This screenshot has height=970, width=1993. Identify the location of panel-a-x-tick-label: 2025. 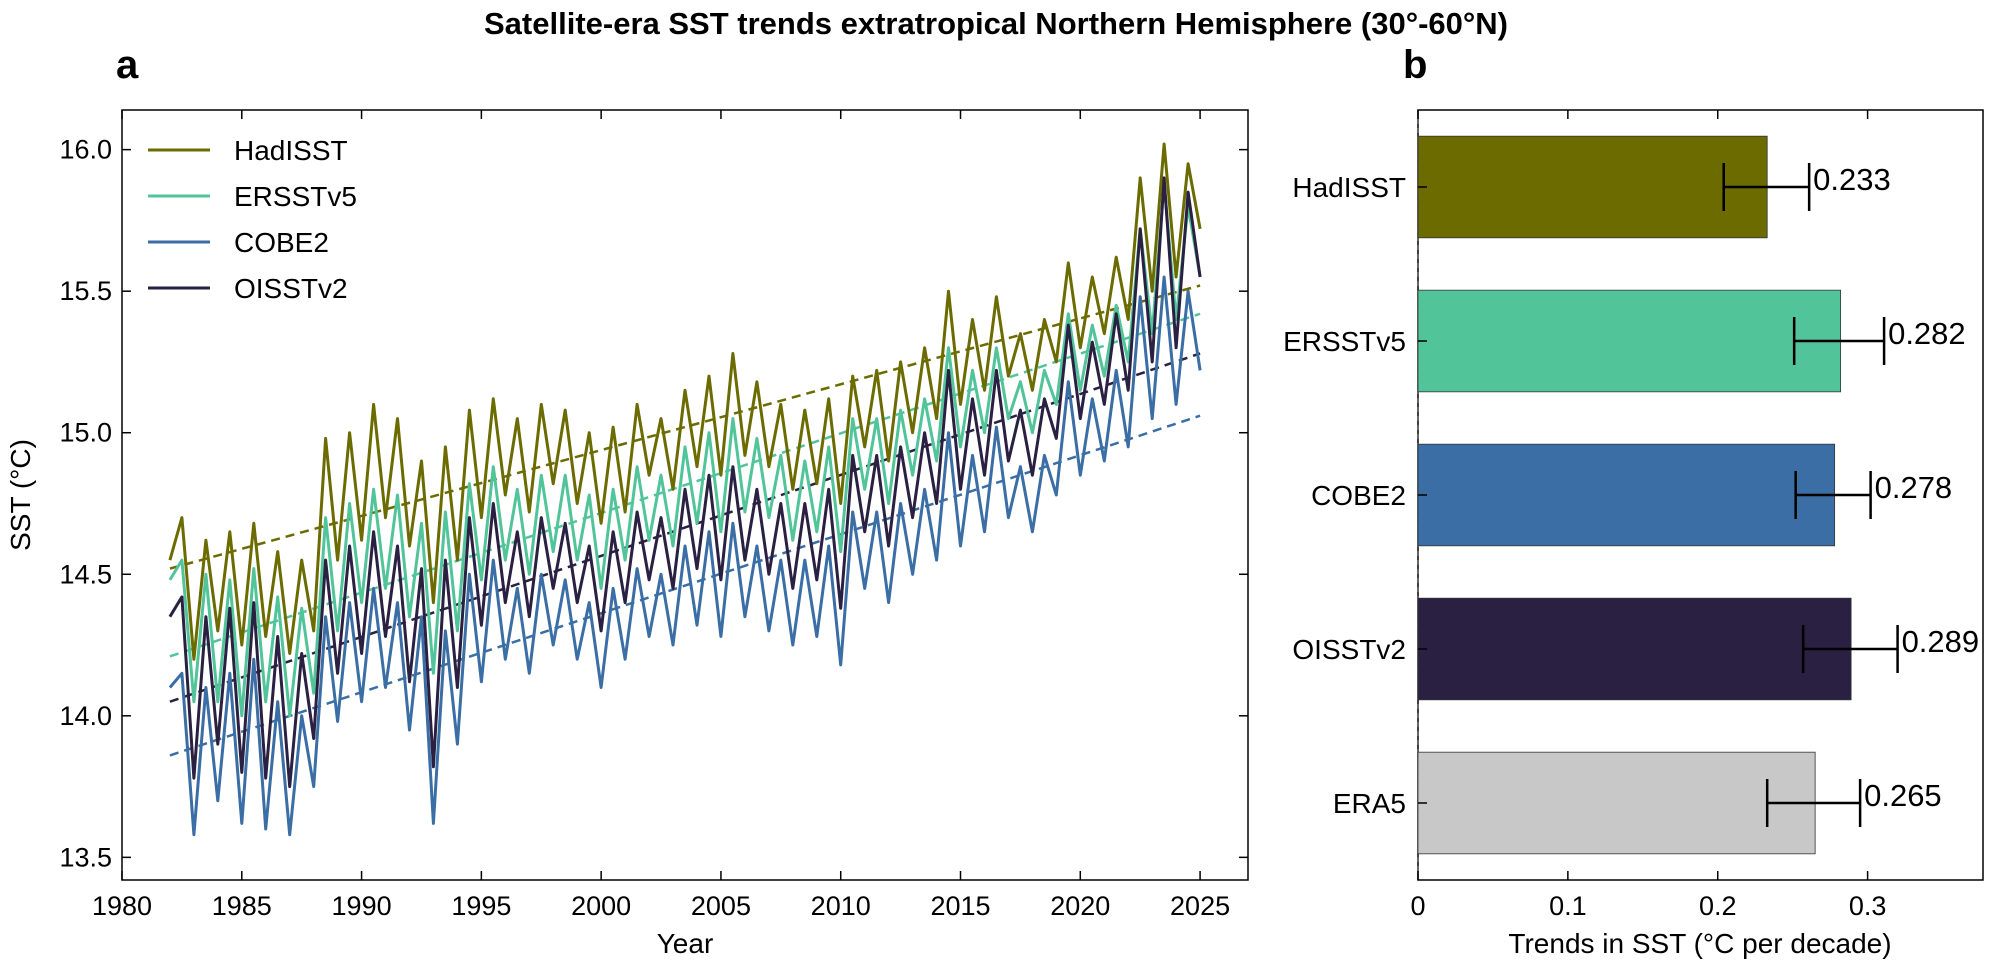
(1200, 906).